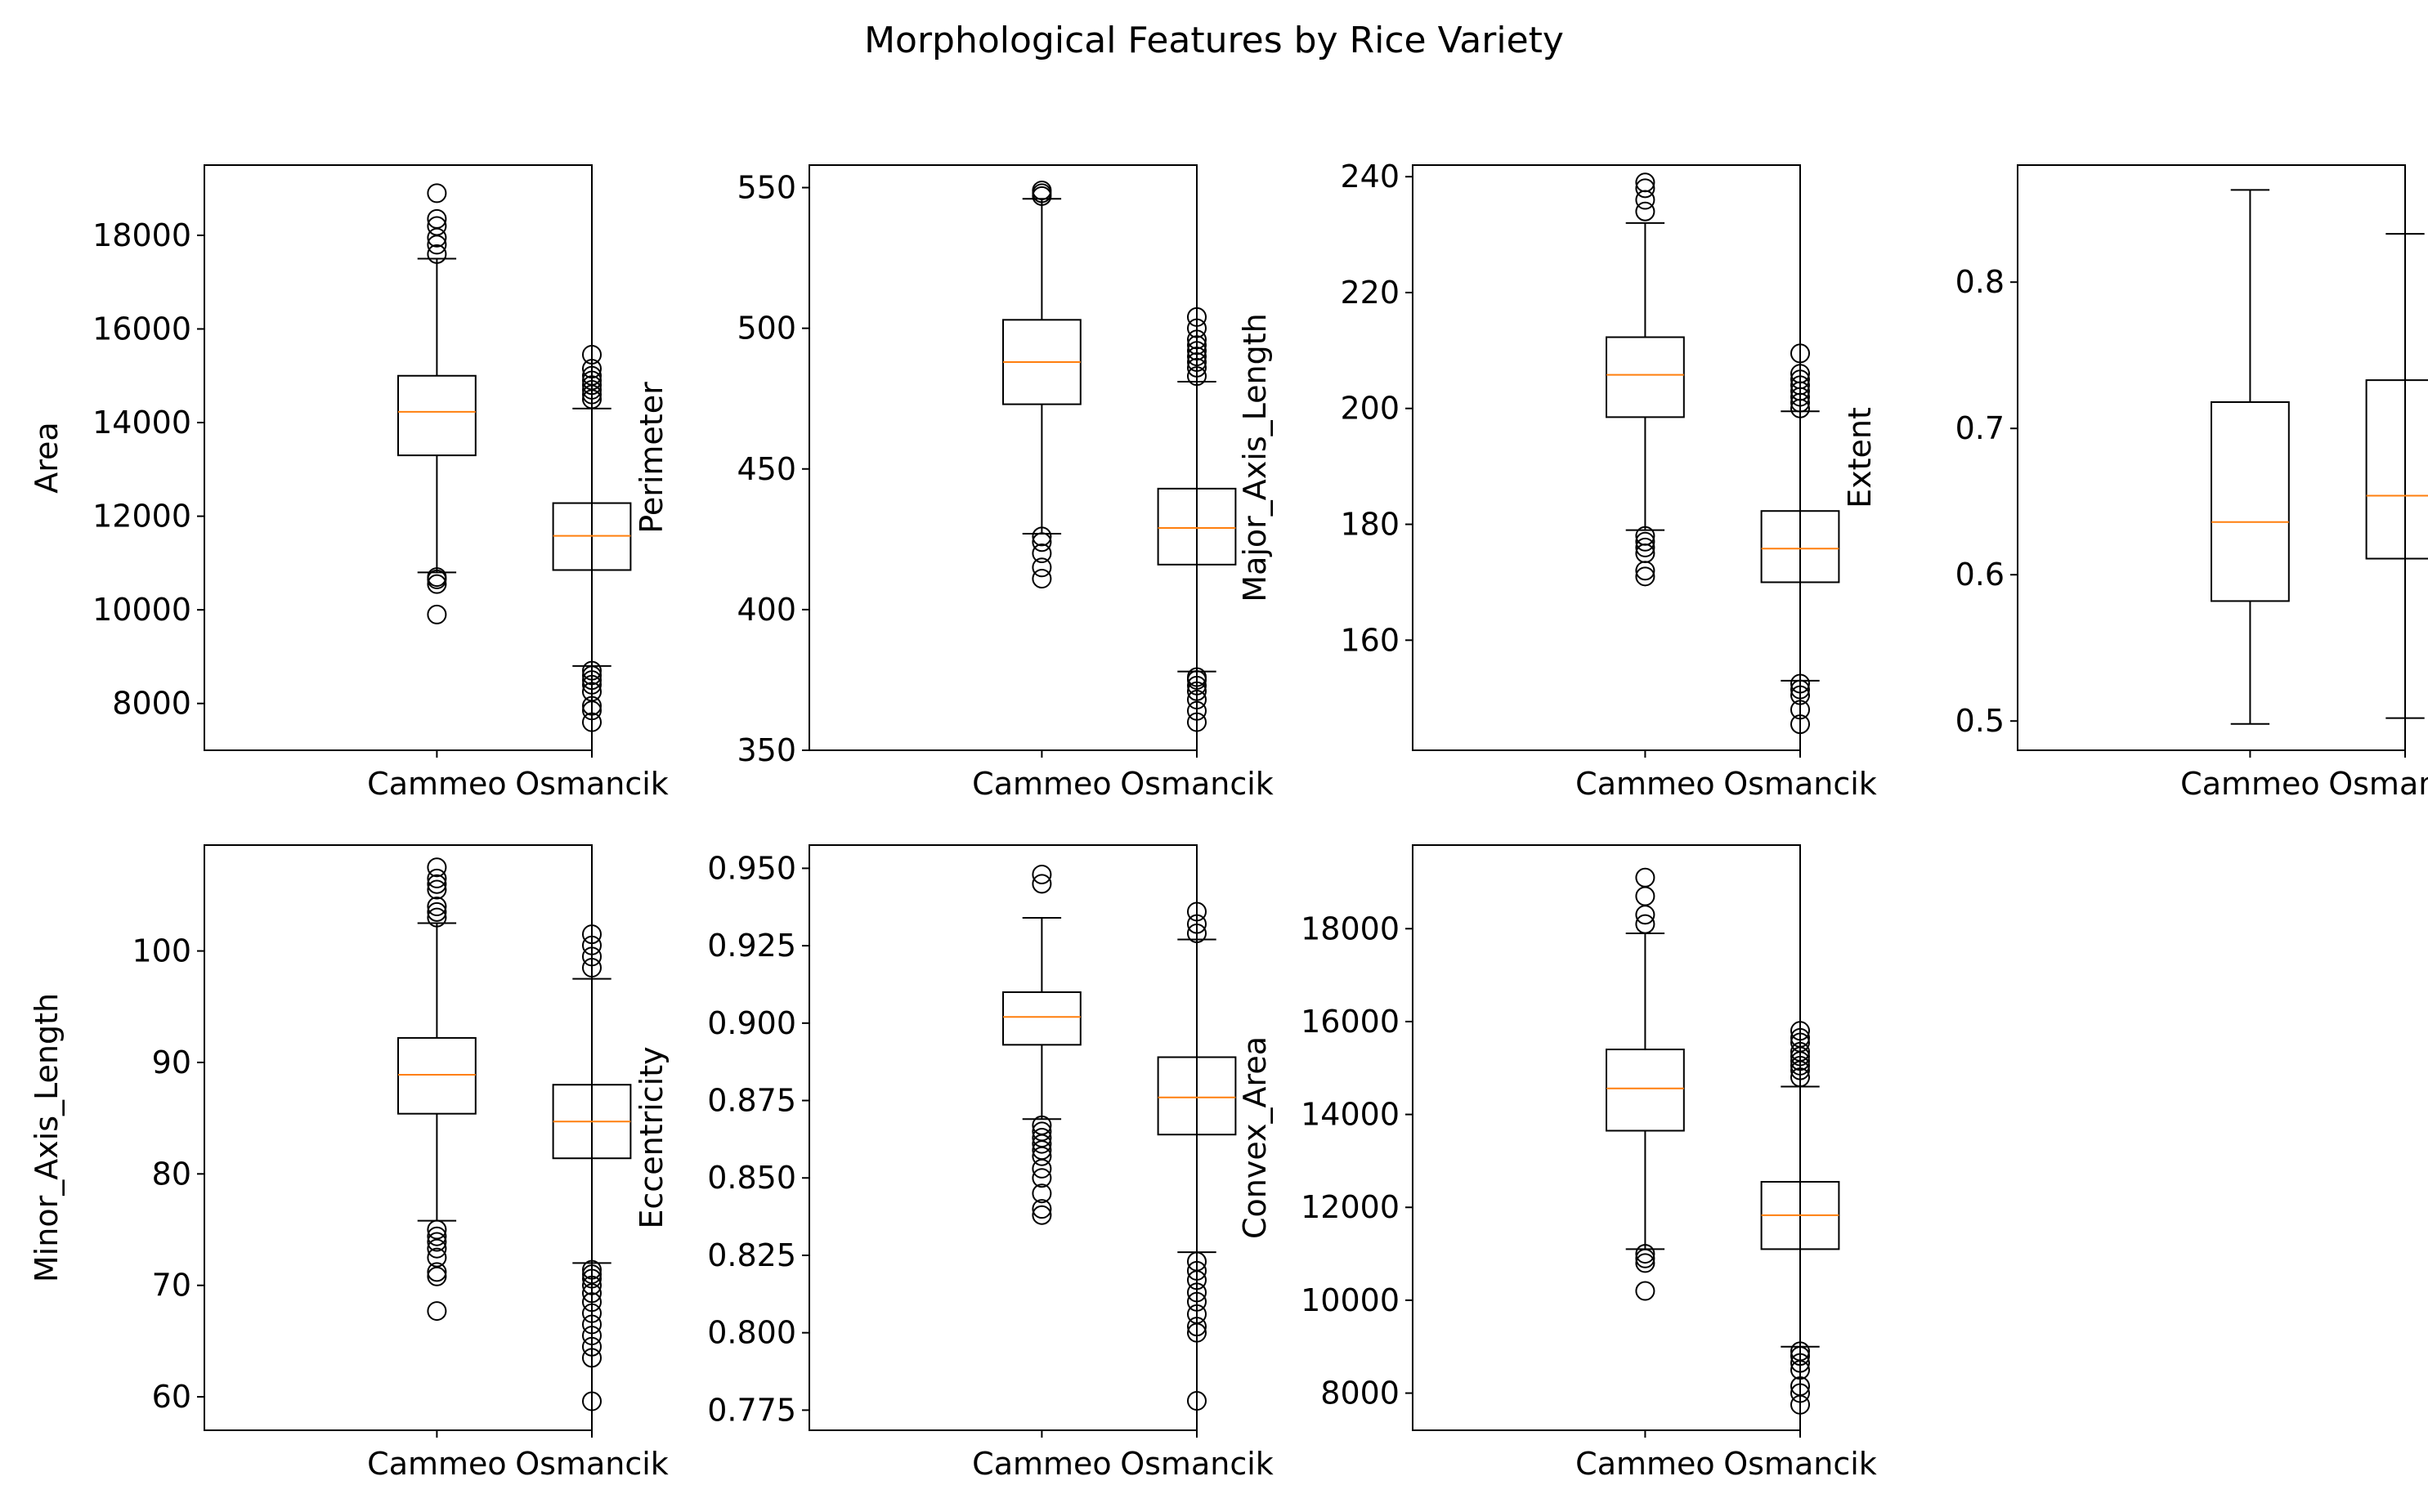  I want to click on y-axis-label: Eccentricity, so click(652, 1137).